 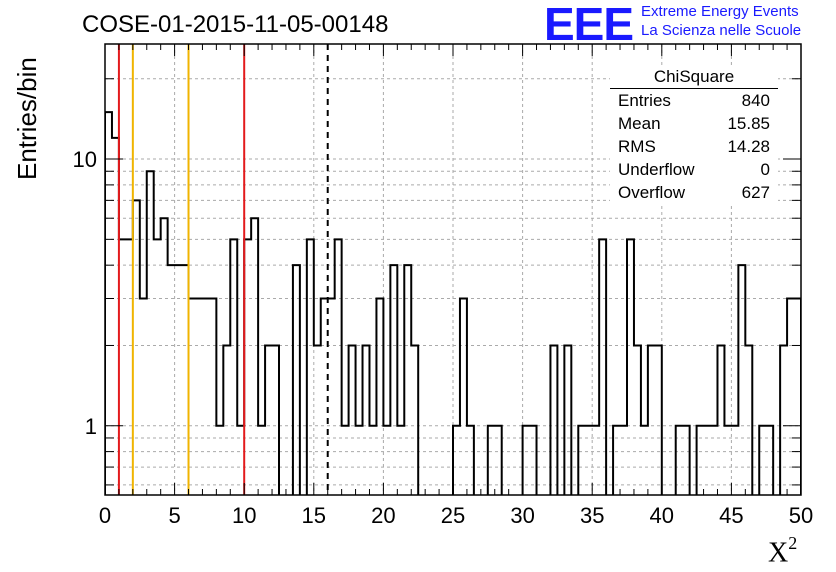 What do you see at coordinates (755, 192) in the screenshot?
I see `stat-value: 627` at bounding box center [755, 192].